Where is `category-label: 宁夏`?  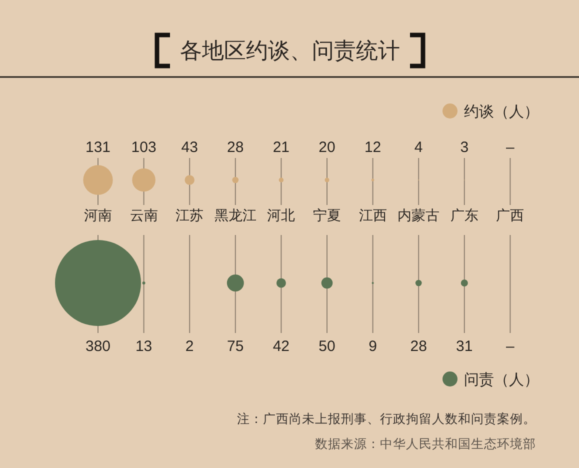
category-label: 宁夏 is located at coordinates (327, 215).